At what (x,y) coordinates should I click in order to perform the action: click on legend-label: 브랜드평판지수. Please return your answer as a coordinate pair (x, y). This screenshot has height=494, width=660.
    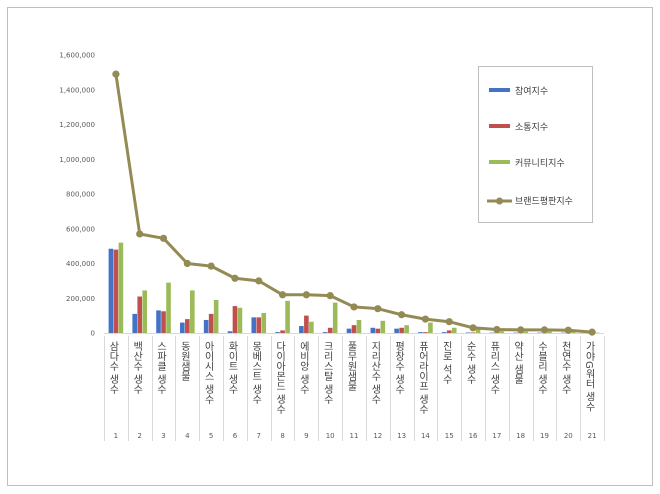
    Looking at the image, I should click on (544, 201).